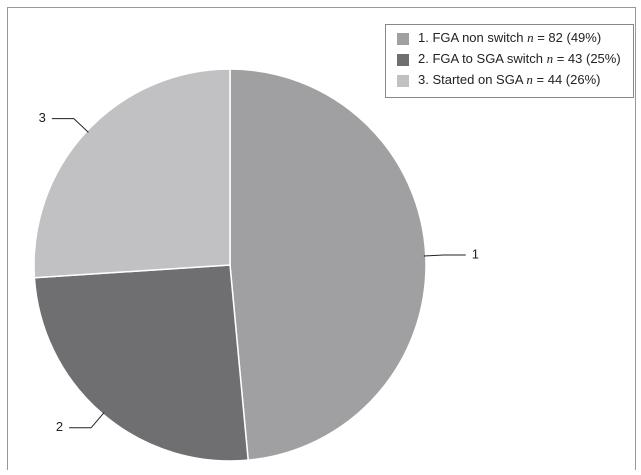 The image size is (641, 475). What do you see at coordinates (475, 253) in the screenshot?
I see `slice-label: 1` at bounding box center [475, 253].